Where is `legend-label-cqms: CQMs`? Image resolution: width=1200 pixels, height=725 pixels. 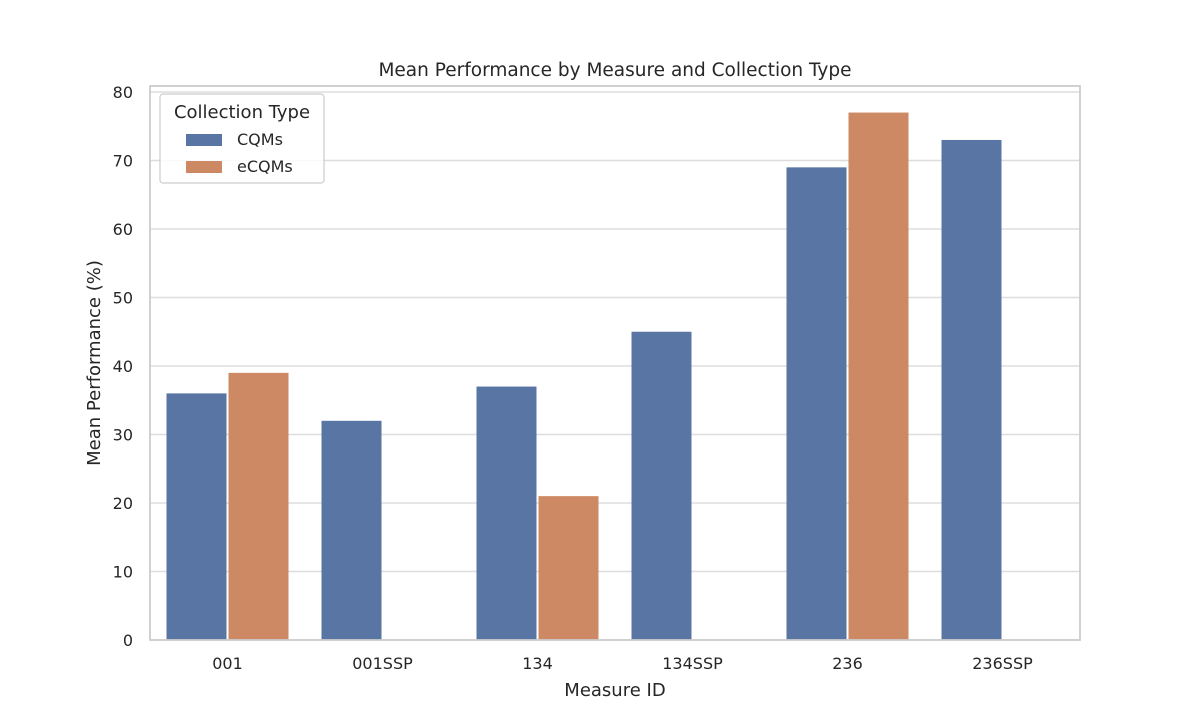 legend-label-cqms: CQMs is located at coordinates (260, 139).